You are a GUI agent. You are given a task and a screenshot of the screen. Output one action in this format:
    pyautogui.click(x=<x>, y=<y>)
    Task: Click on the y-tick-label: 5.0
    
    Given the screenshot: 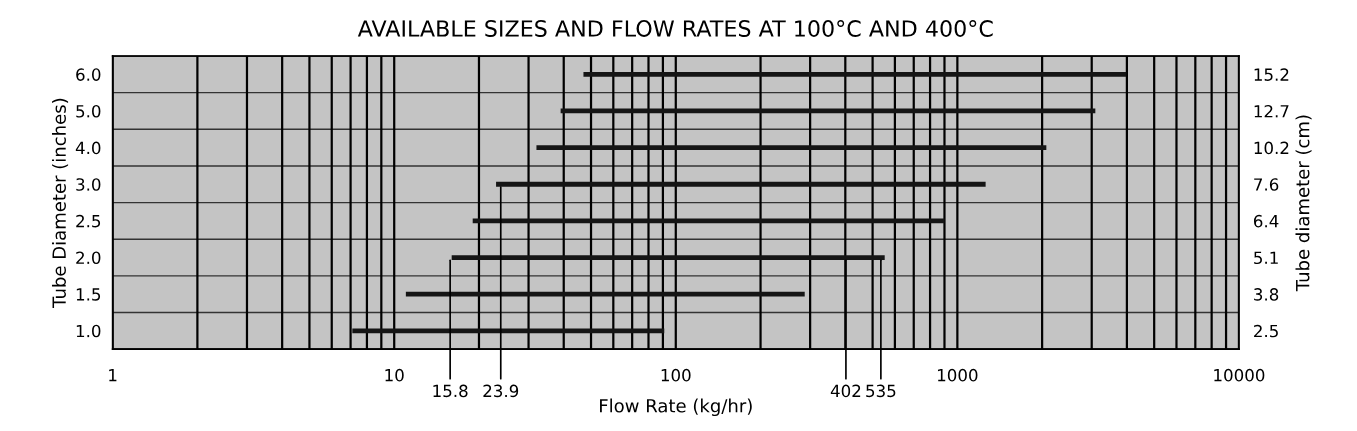 What is the action you would take?
    pyautogui.click(x=88, y=111)
    